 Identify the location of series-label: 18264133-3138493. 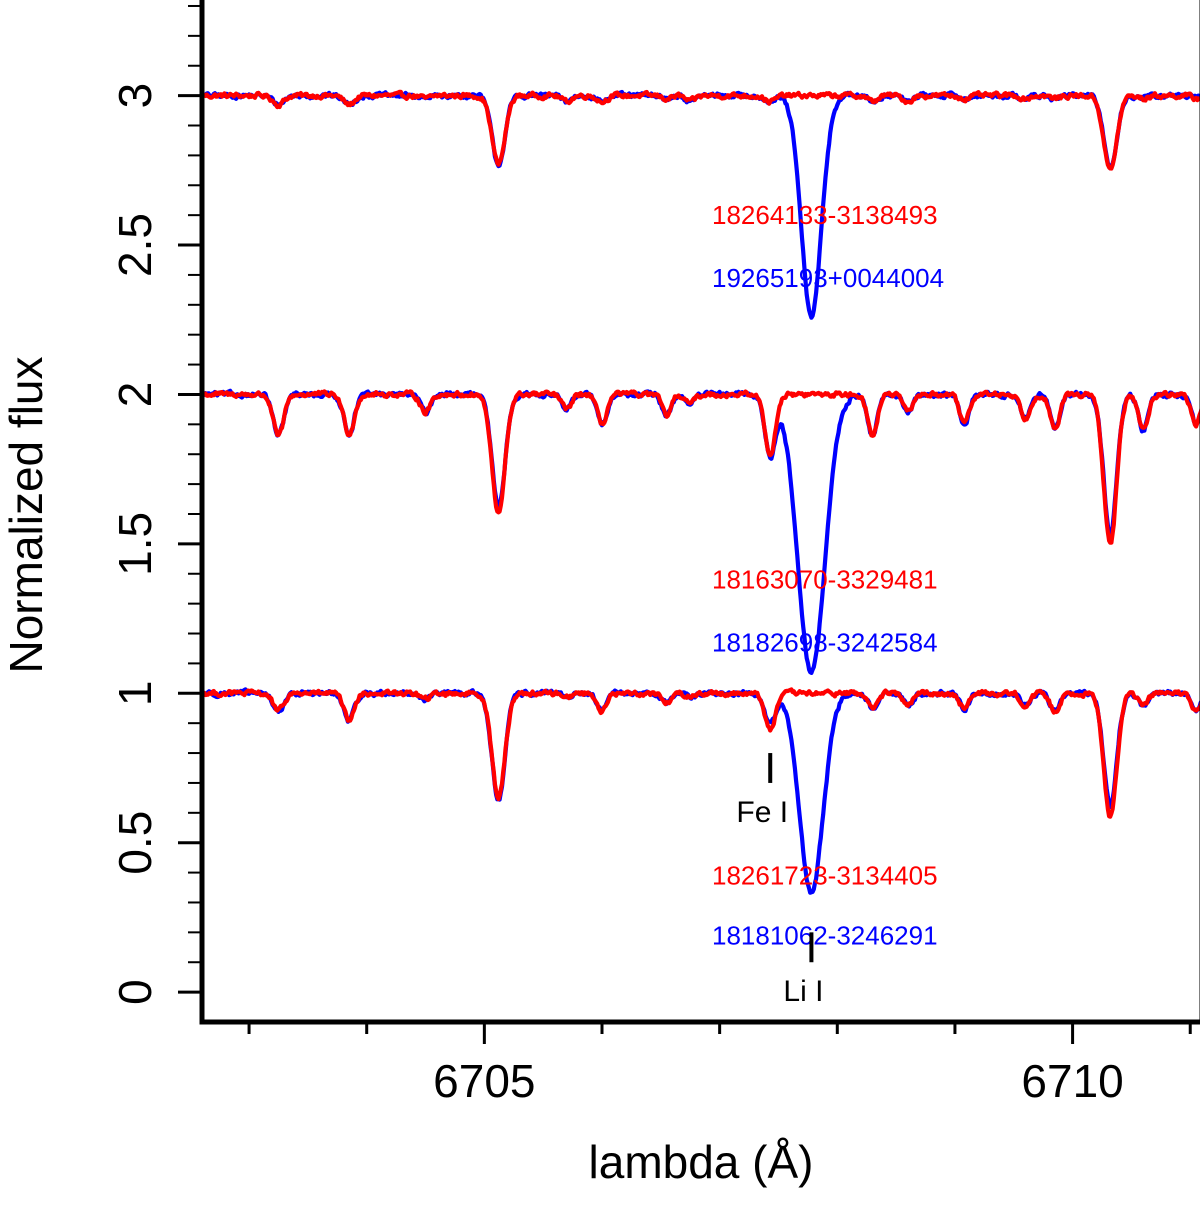
(825, 215).